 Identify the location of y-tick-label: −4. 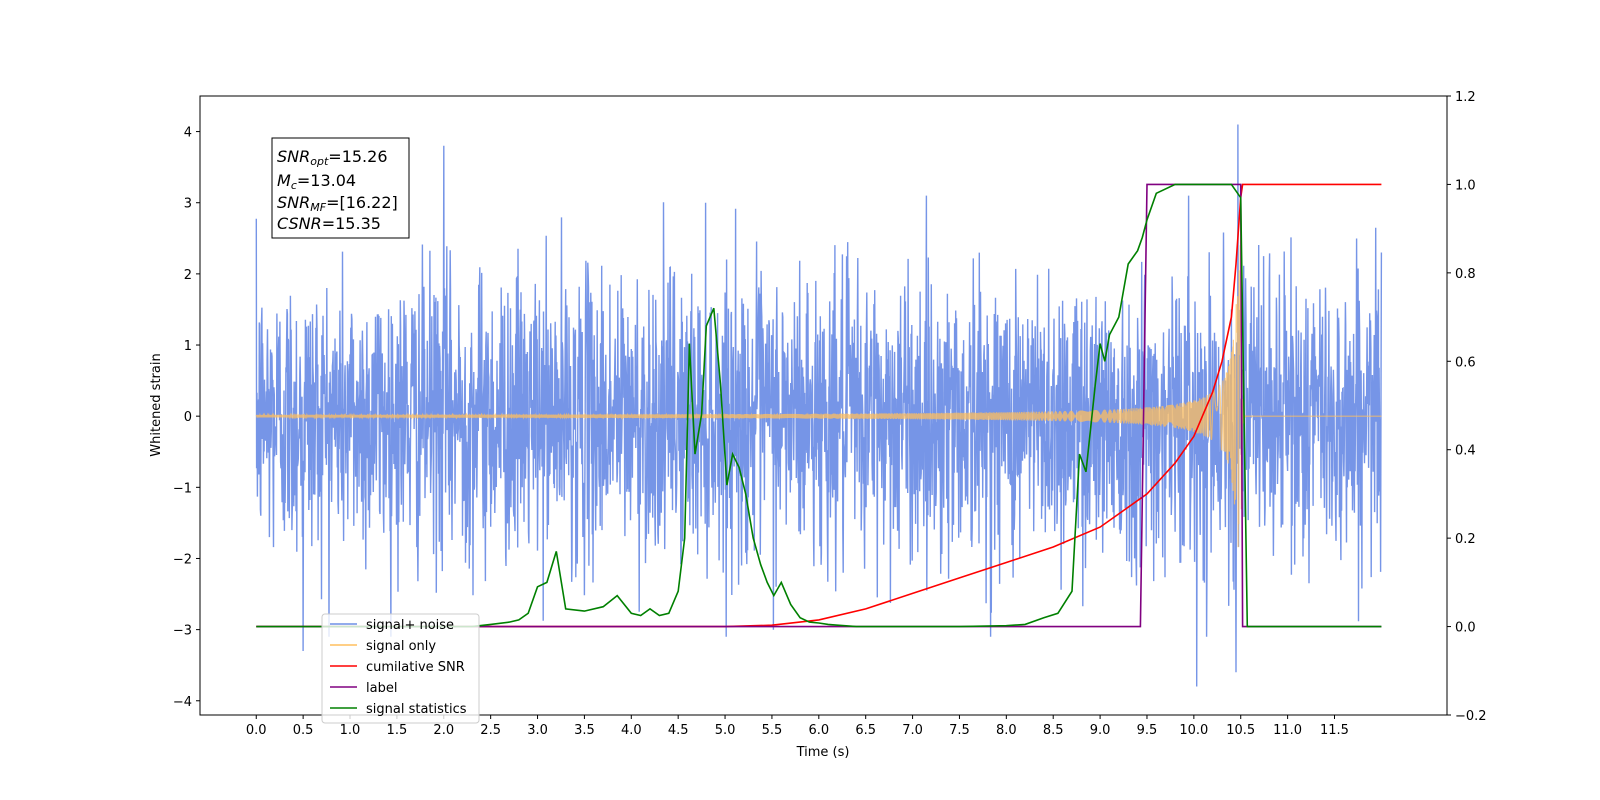
(182, 702).